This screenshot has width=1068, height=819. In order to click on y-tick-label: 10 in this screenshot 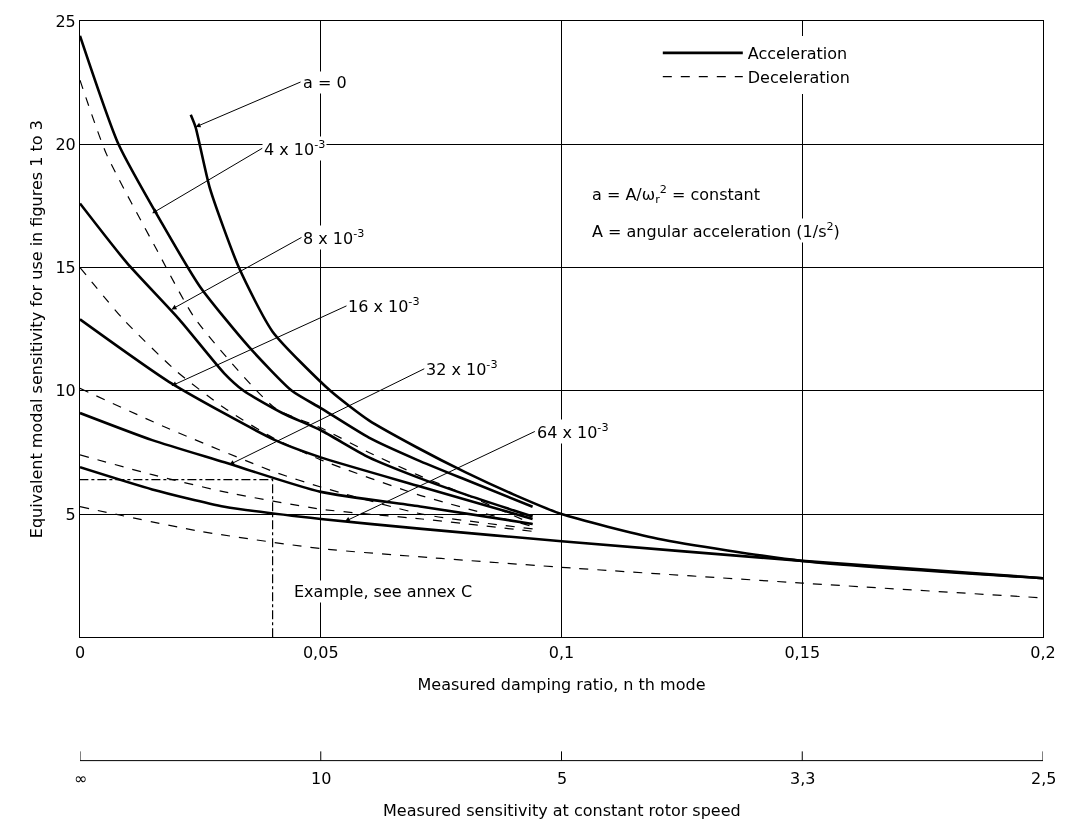, I will do `click(65, 391)`.